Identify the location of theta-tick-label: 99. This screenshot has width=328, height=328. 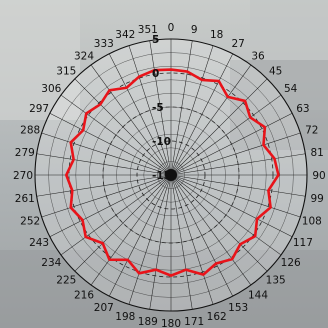
(317, 199).